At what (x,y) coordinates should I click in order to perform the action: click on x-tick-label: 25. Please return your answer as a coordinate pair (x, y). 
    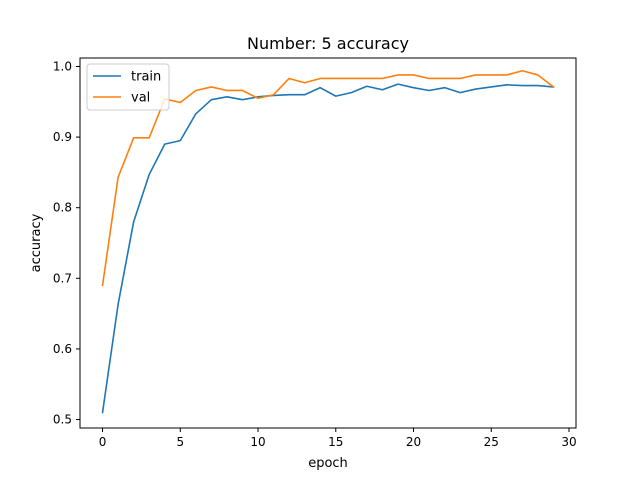
    Looking at the image, I should click on (491, 442).